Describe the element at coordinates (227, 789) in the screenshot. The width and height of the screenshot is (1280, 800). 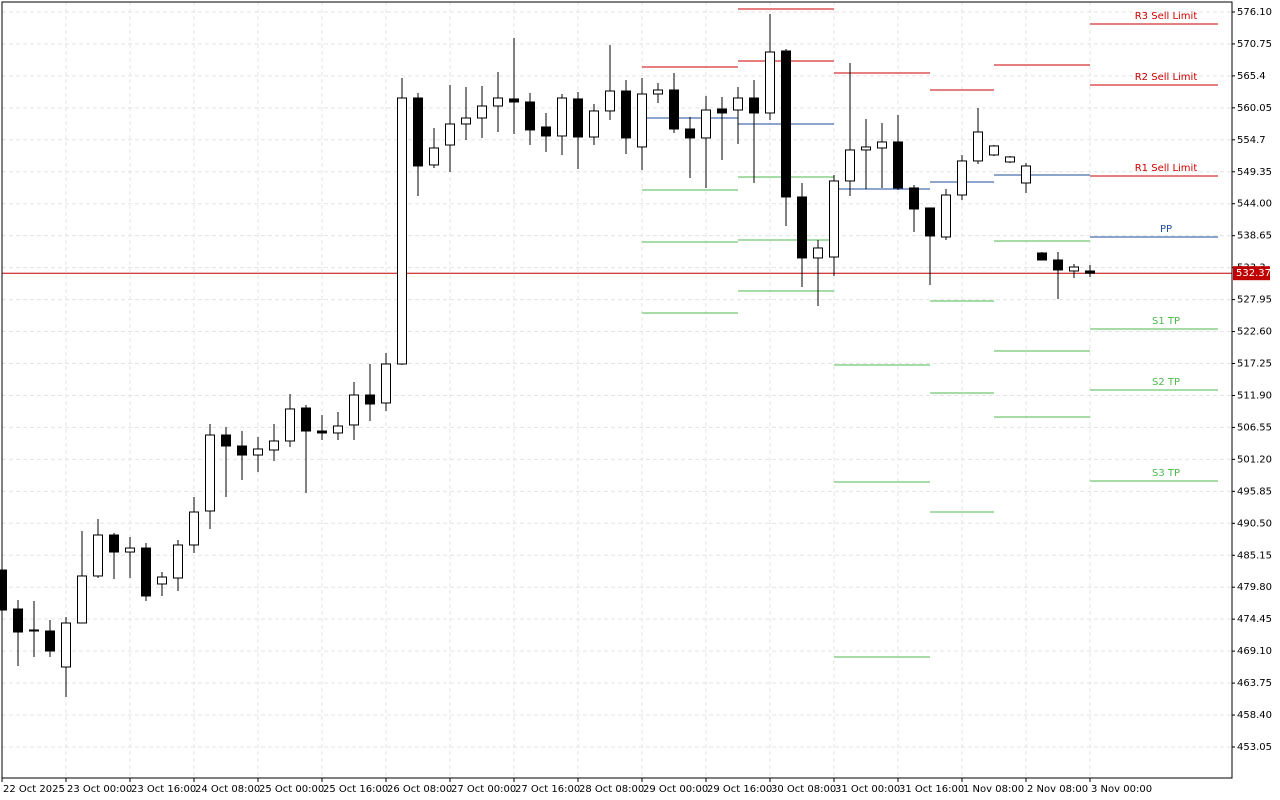
I see `x-tick-label: 24 Oct 08:00` at that location.